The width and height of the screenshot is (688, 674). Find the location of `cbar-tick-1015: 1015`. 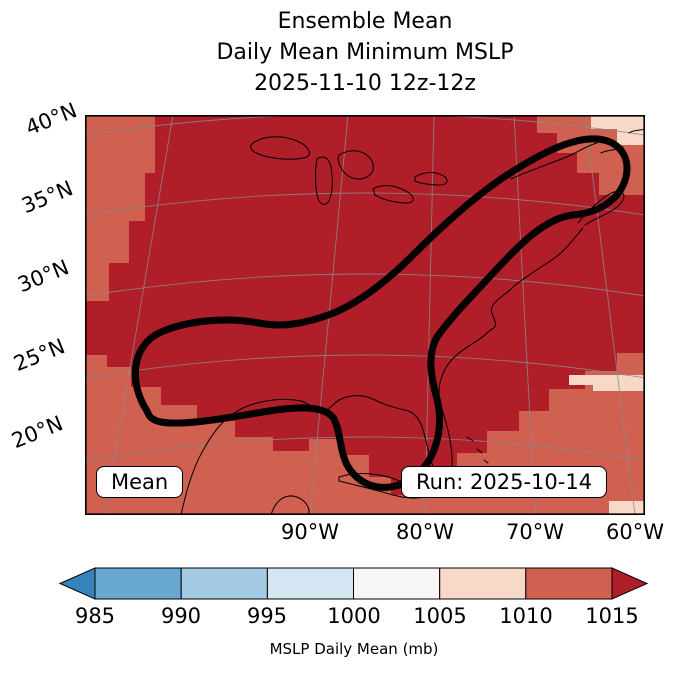

cbar-tick-1015: 1015 is located at coordinates (612, 616).